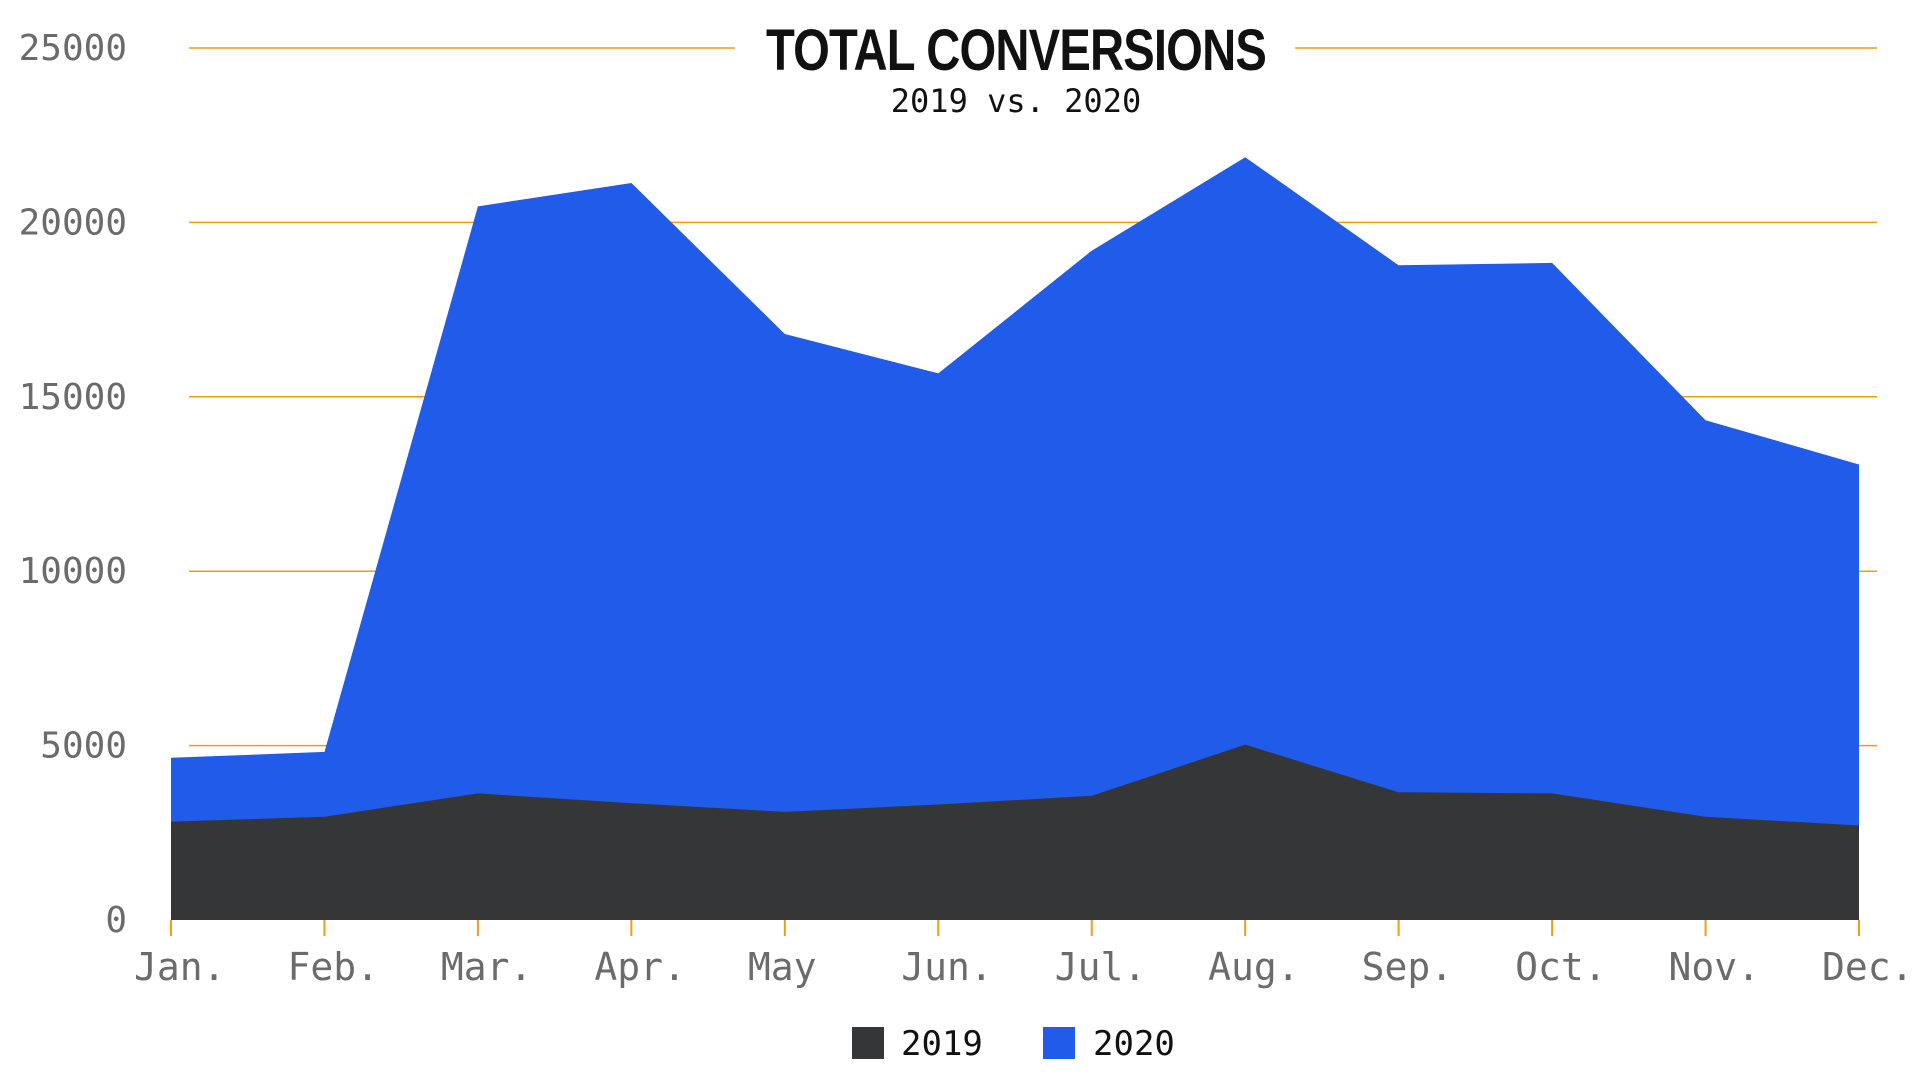 This screenshot has height=1080, width=1920. I want to click on area-series-2019, so click(1015, 832).